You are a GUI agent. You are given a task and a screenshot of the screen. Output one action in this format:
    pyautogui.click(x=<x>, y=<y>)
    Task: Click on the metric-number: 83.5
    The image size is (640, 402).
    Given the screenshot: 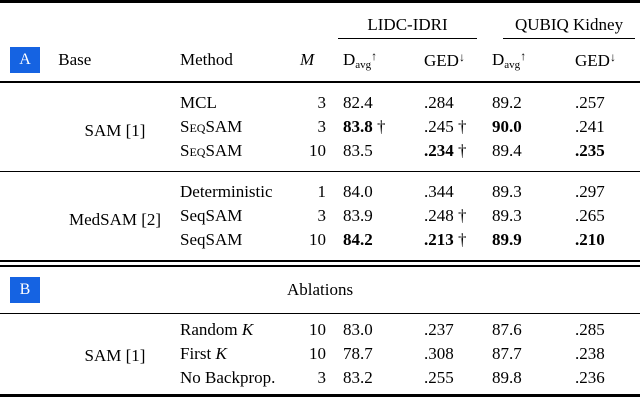 What is the action you would take?
    pyautogui.click(x=358, y=150)
    